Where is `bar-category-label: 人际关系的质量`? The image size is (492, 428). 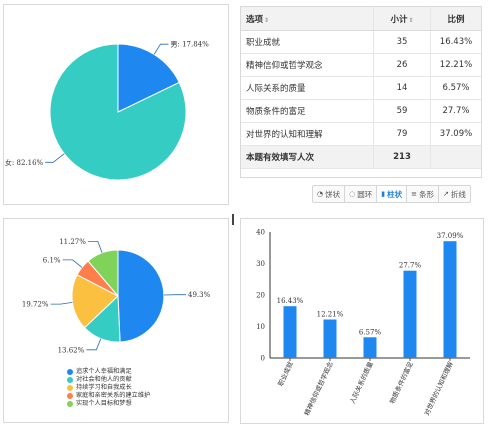 bar-category-label: 人际关系的质量 is located at coordinates (361, 382).